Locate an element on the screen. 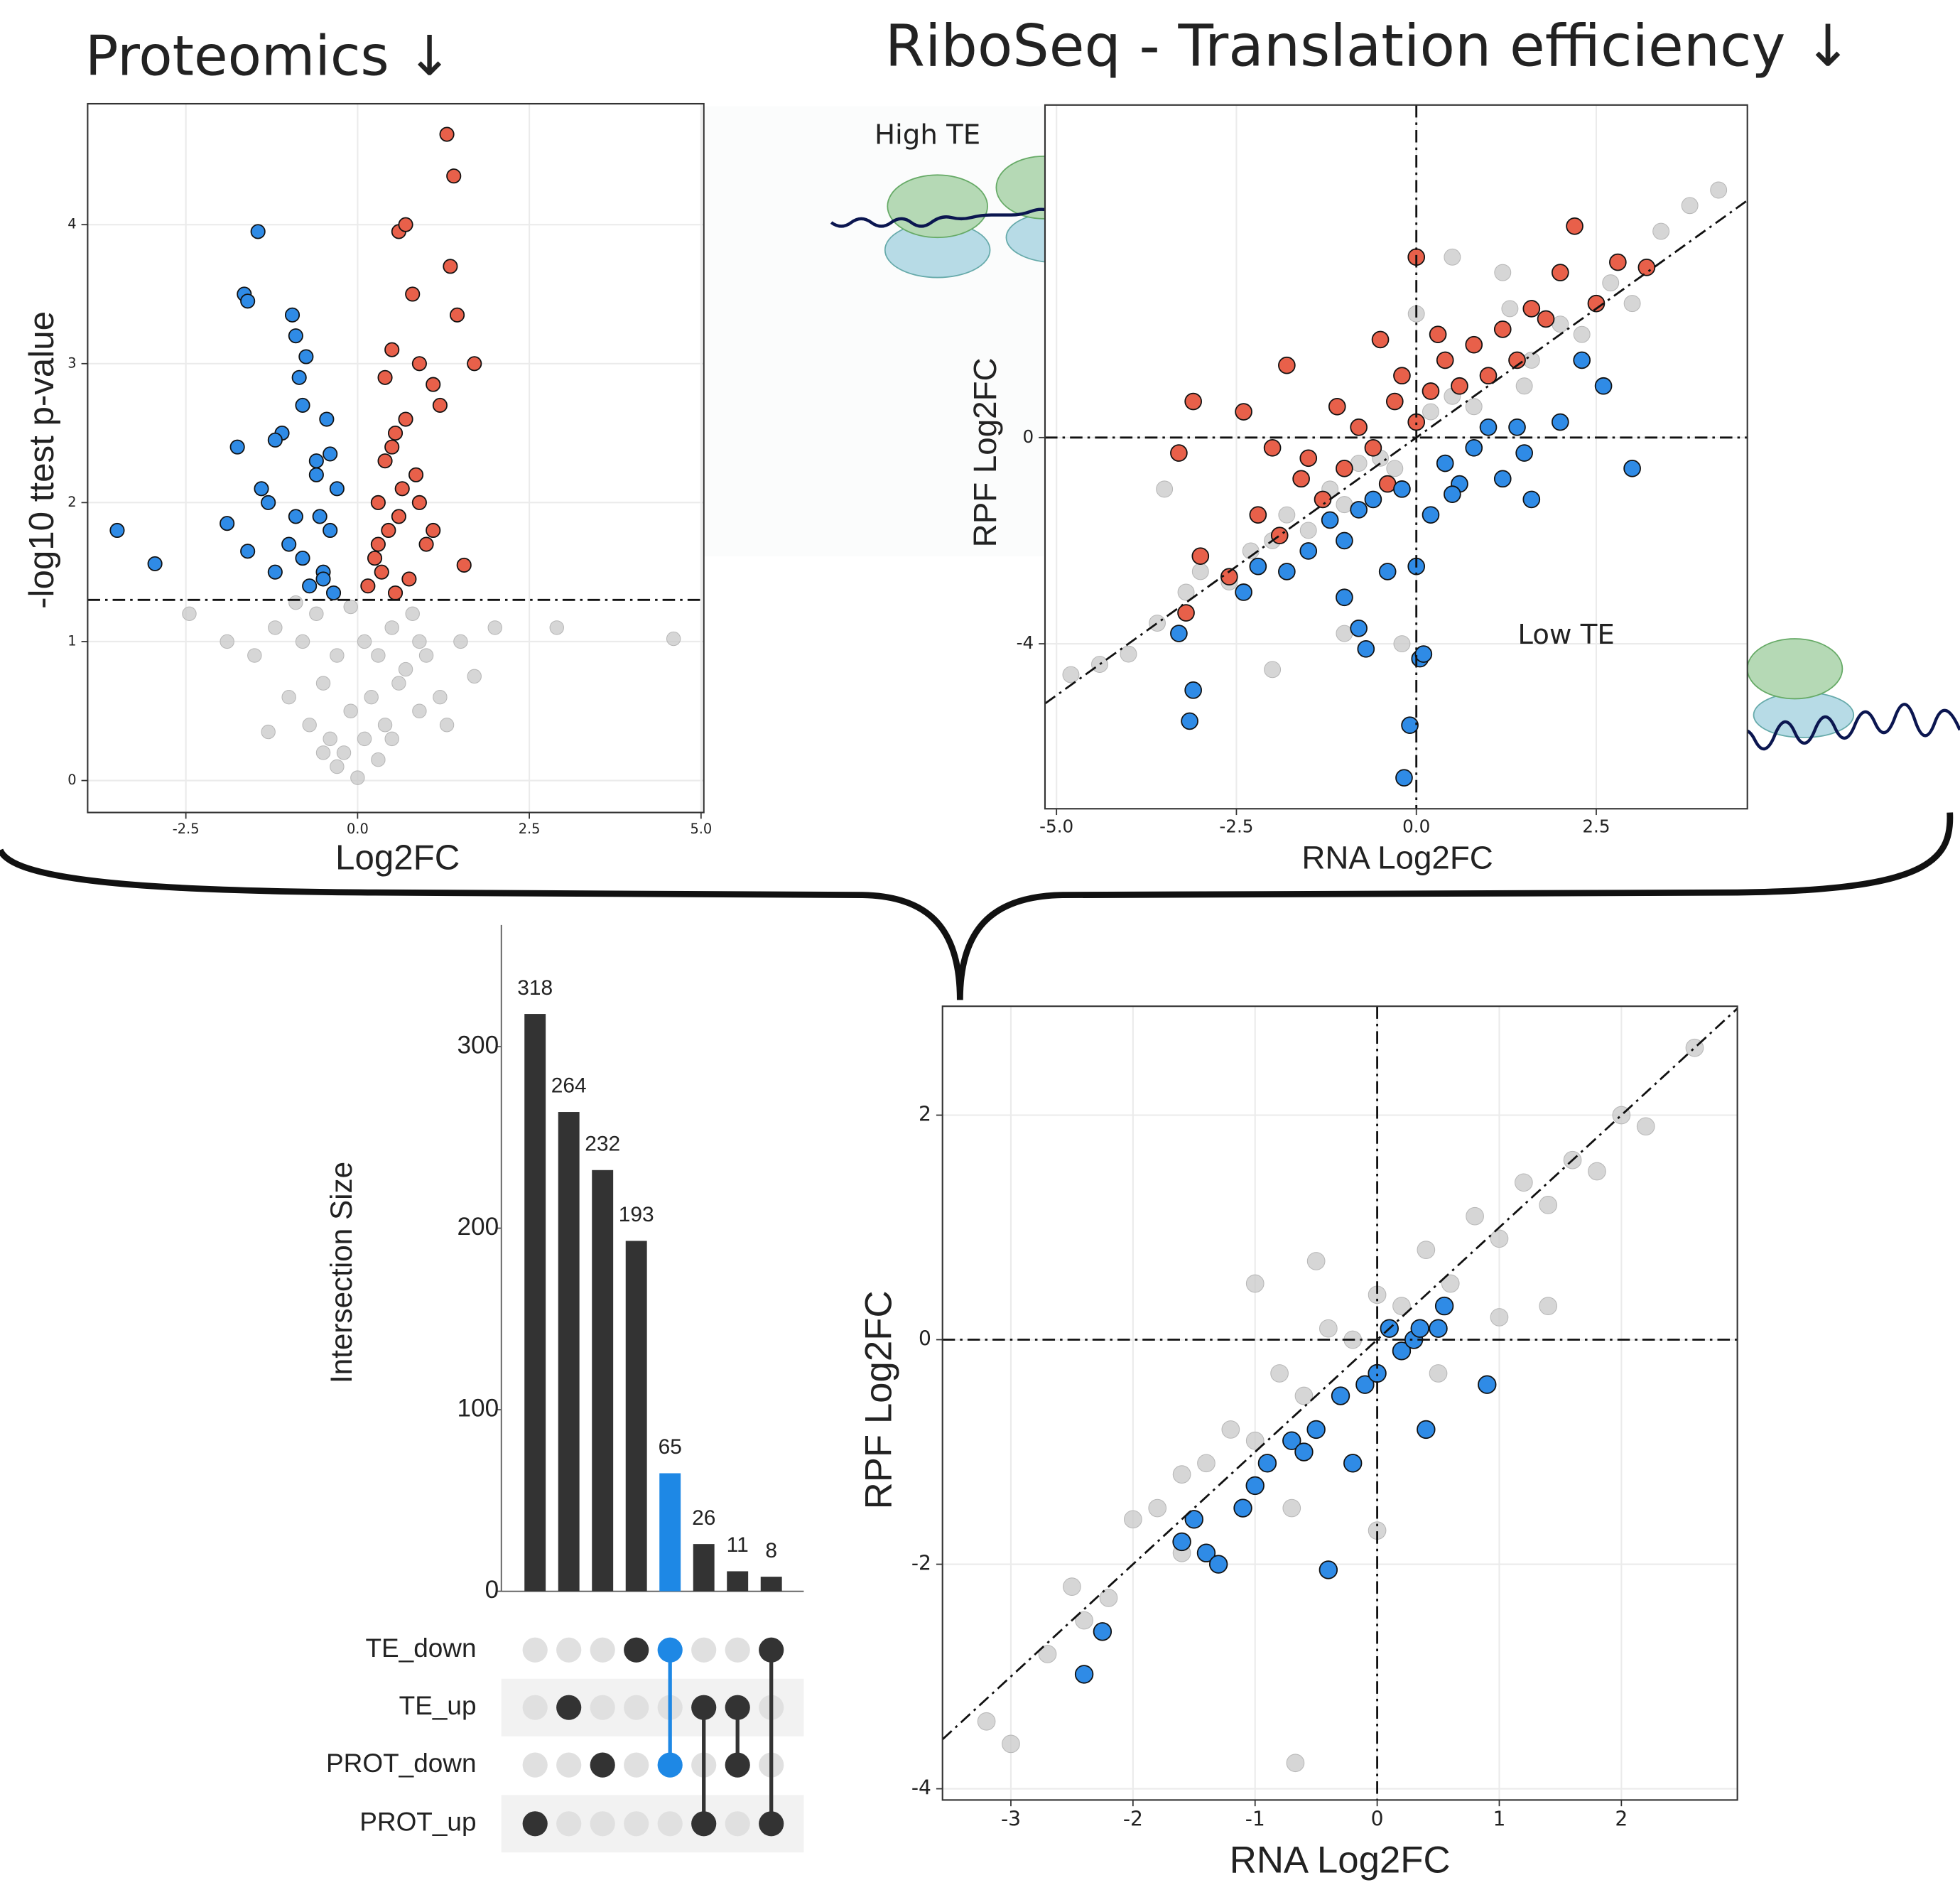 The image size is (1960, 1885). value-label: 65 is located at coordinates (670, 1447).